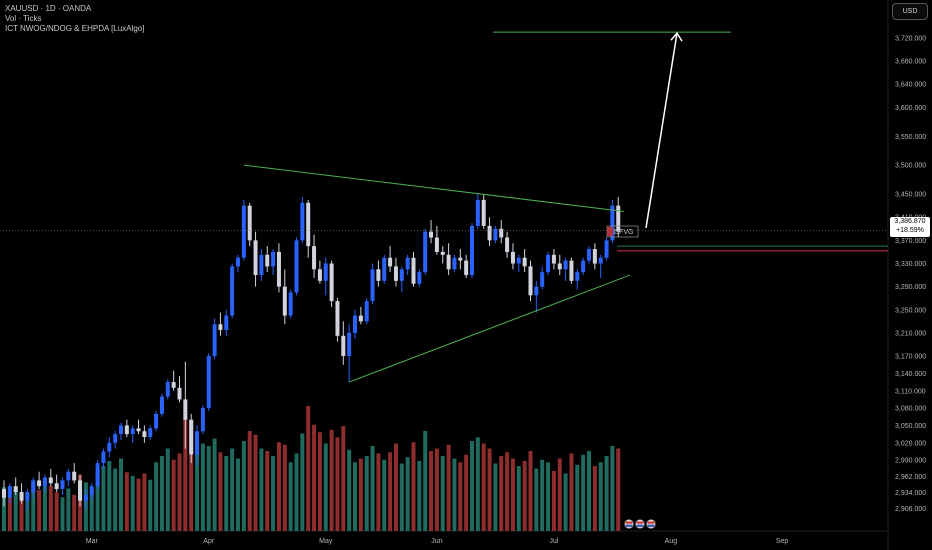 The image size is (932, 550). I want to click on luxalgo-indicator-label: ICT NWOG/NDOG & EHPDA [LuxAlgo], so click(75, 28).